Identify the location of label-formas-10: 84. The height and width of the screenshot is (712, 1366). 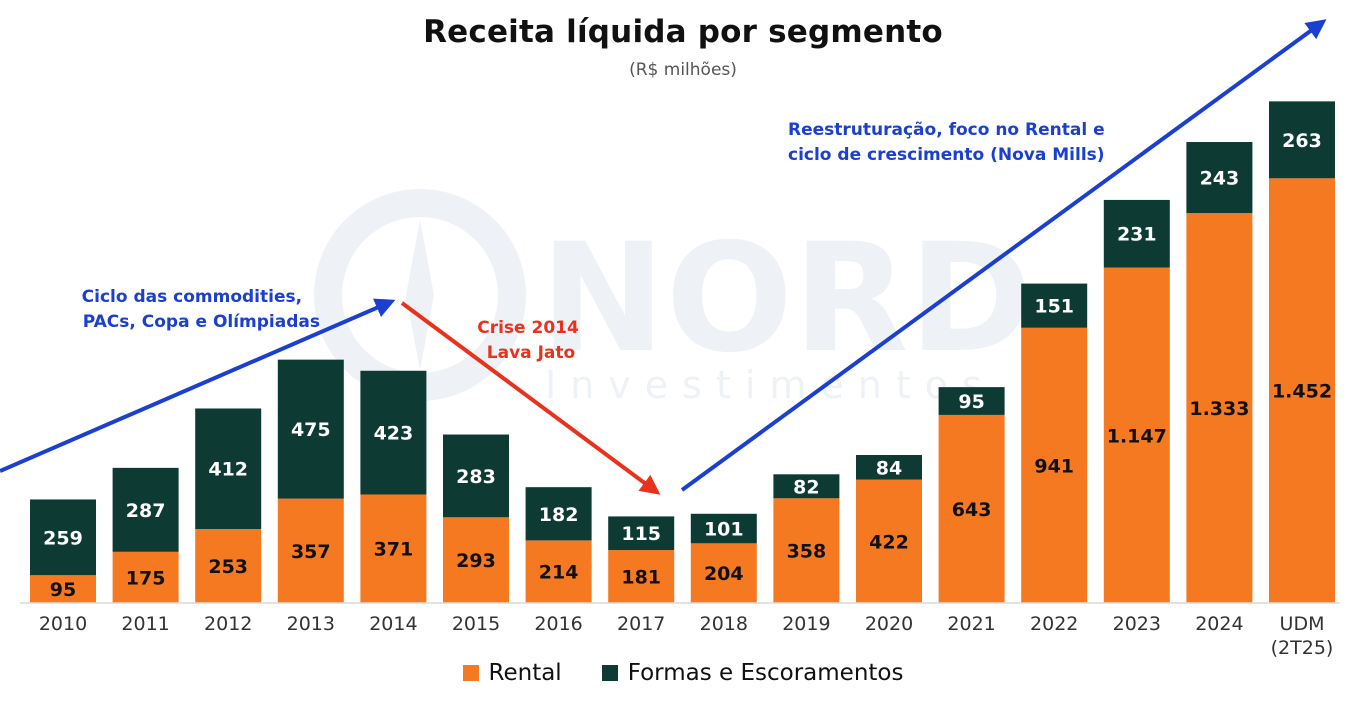
(889, 468).